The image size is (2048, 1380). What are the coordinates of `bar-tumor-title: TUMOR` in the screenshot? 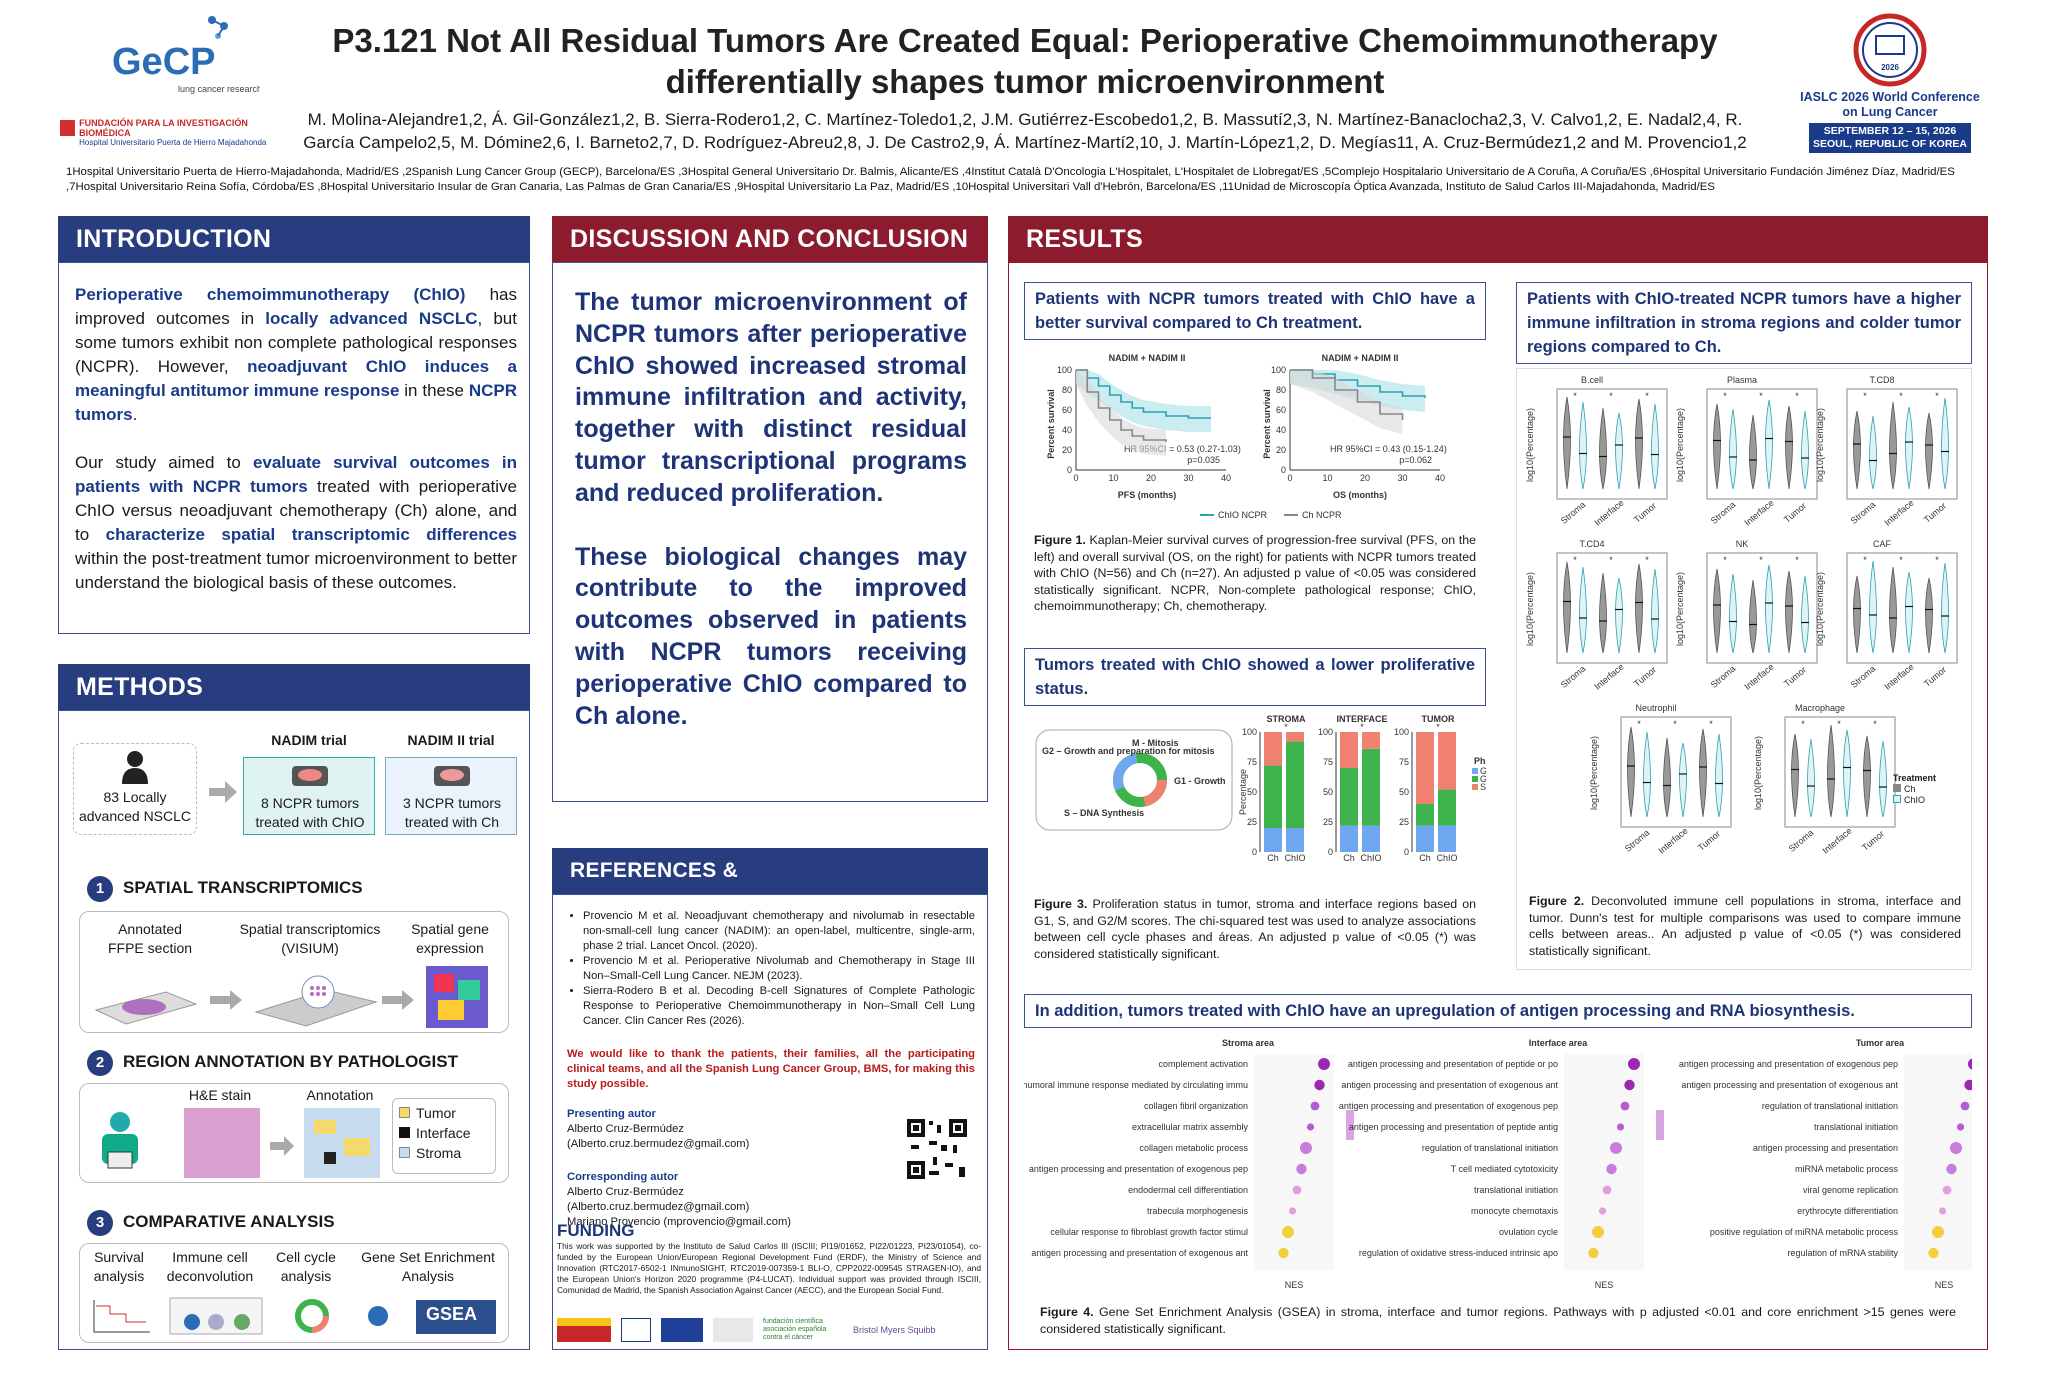 It's located at (1438, 719).